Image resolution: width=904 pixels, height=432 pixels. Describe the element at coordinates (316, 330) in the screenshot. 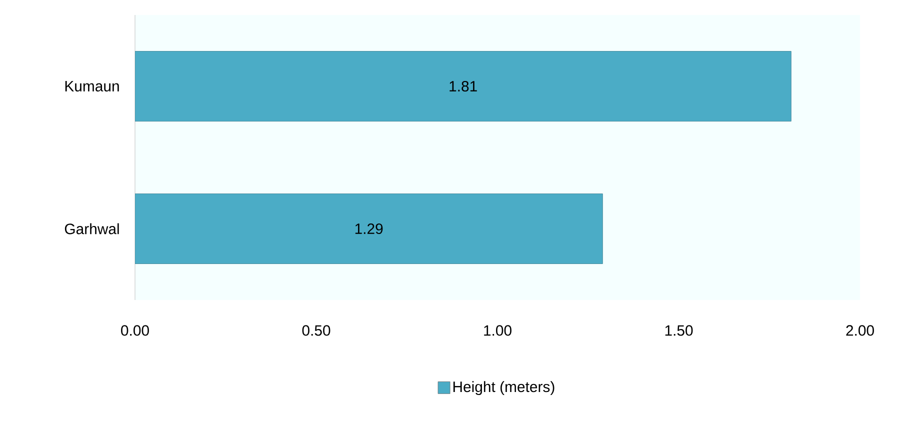

I see `x-tick-label: 0.50` at that location.